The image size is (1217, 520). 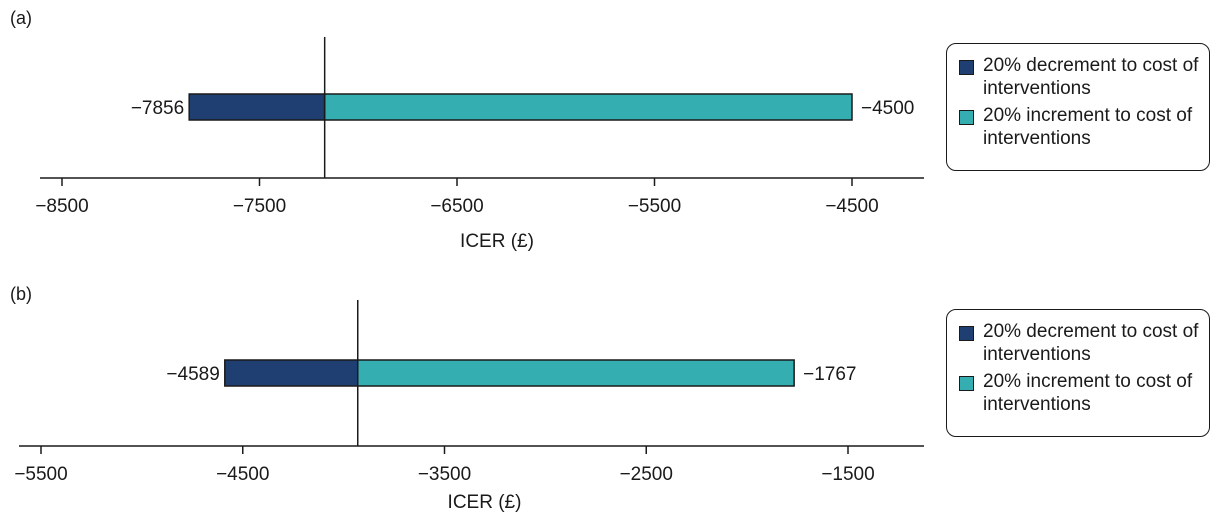 What do you see at coordinates (847, 474) in the screenshot?
I see `x-tick-label-b: −1500` at bounding box center [847, 474].